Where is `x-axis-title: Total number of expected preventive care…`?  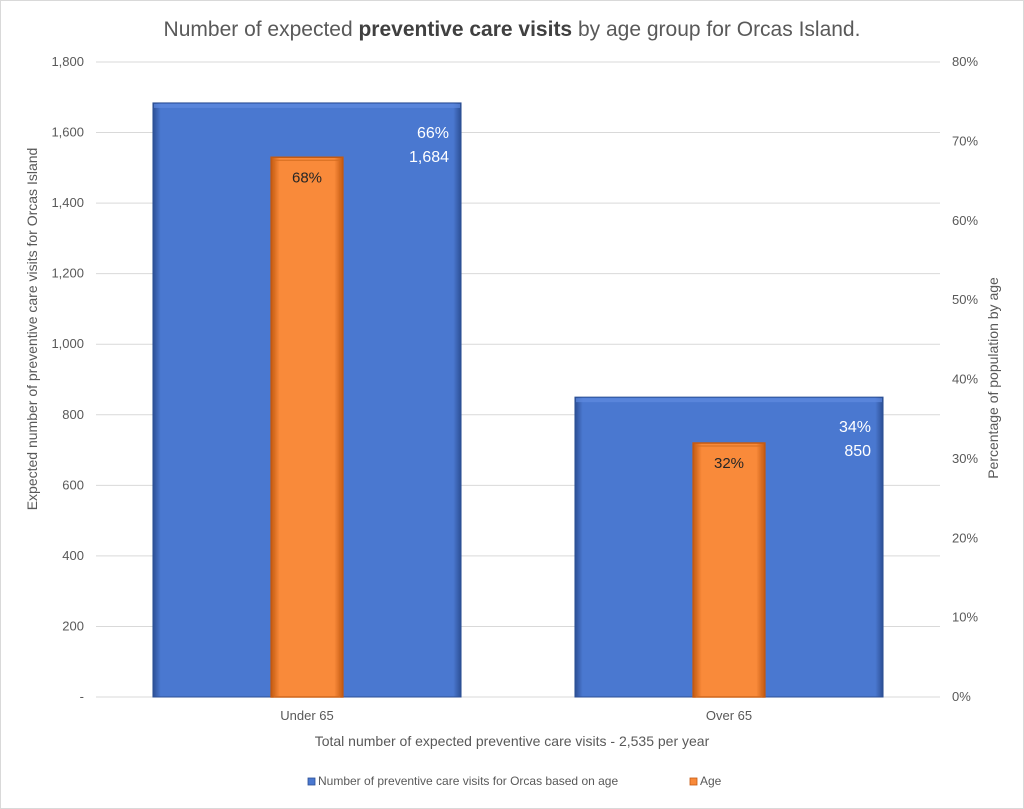
x-axis-title: Total number of expected preventive care… is located at coordinates (512, 741).